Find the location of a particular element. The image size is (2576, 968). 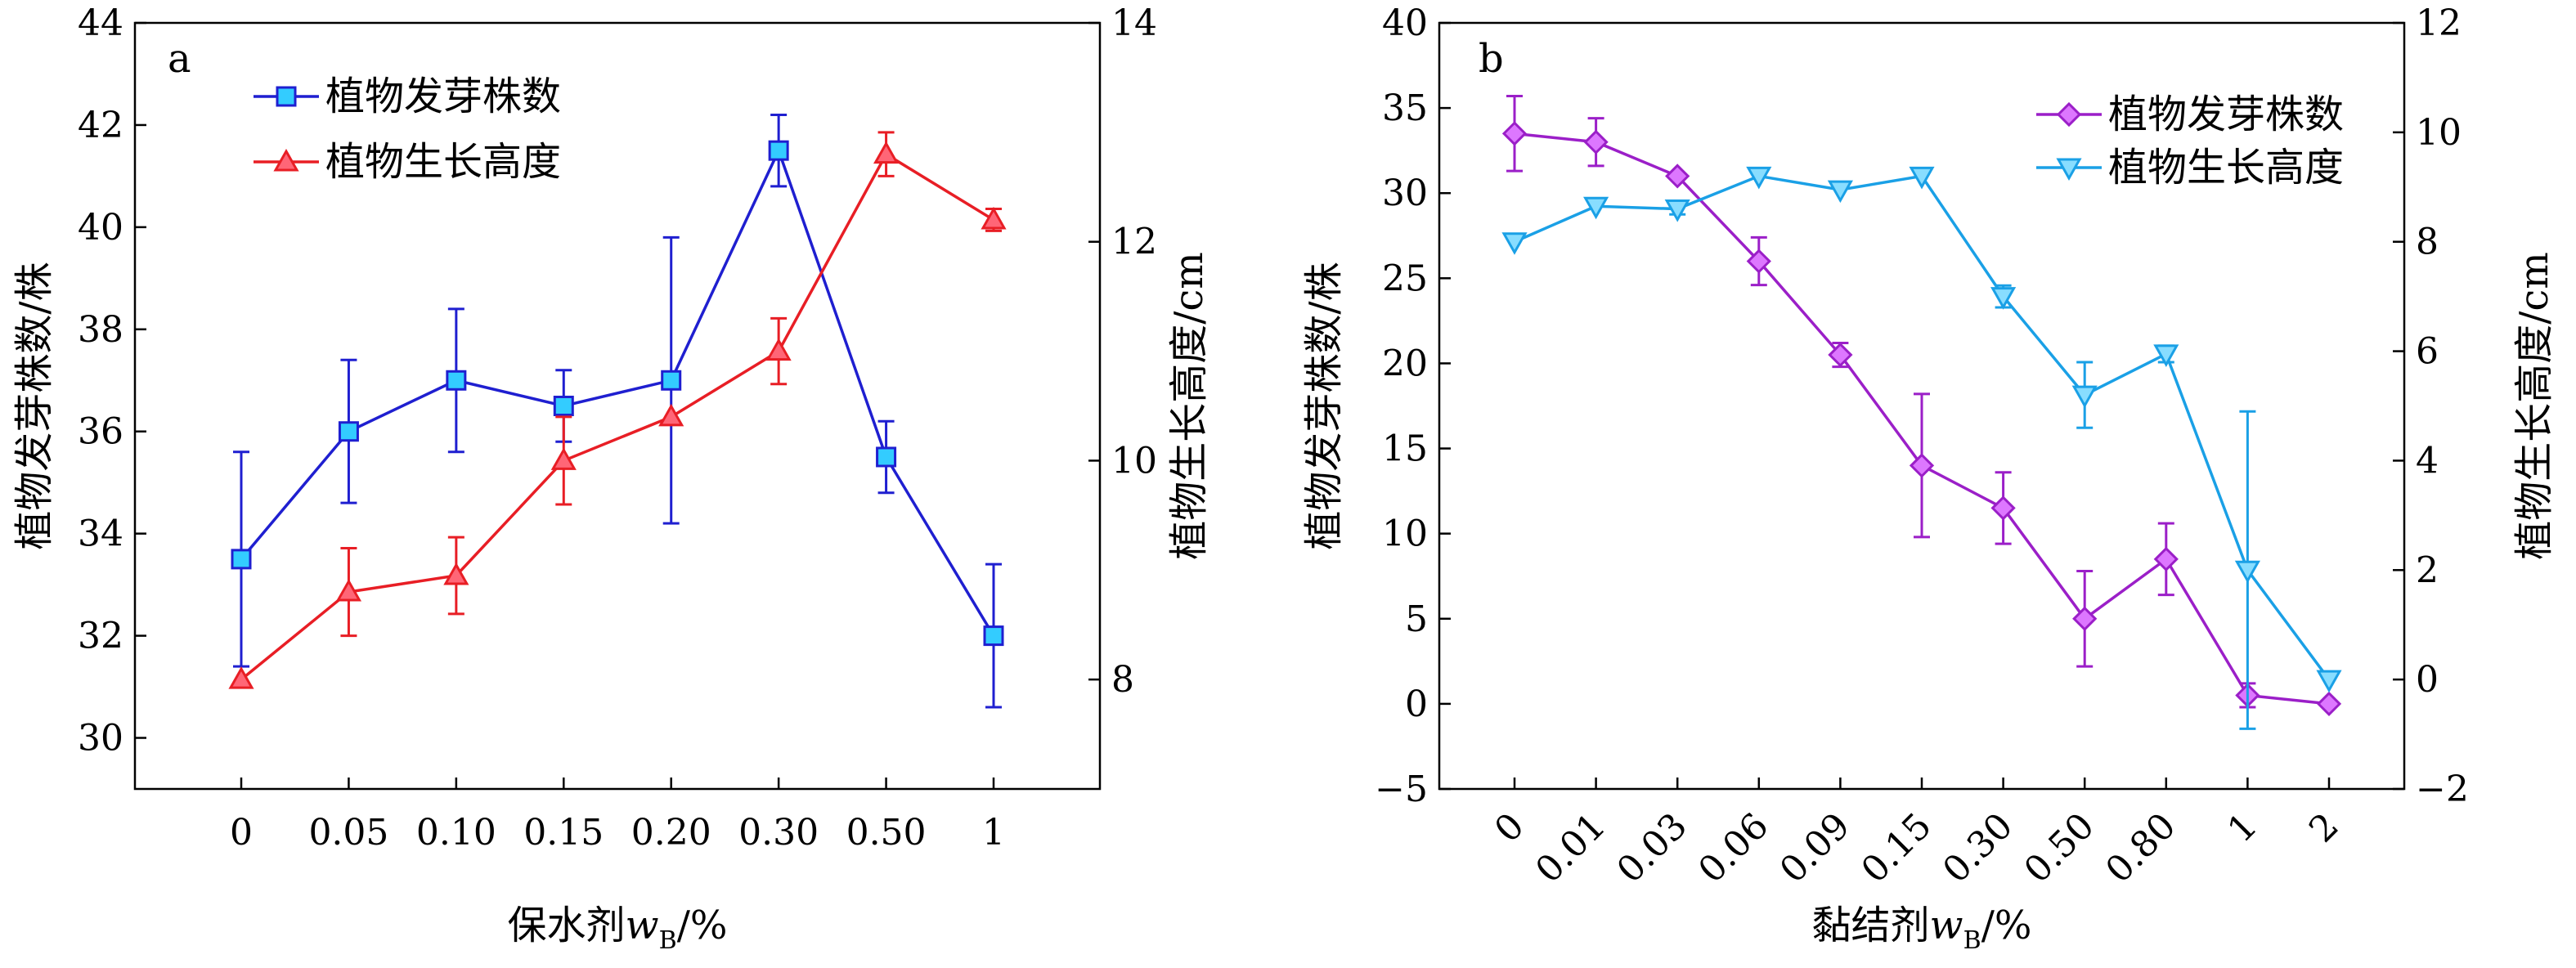

x-tick-label: 0.06 is located at coordinates (1733, 848).